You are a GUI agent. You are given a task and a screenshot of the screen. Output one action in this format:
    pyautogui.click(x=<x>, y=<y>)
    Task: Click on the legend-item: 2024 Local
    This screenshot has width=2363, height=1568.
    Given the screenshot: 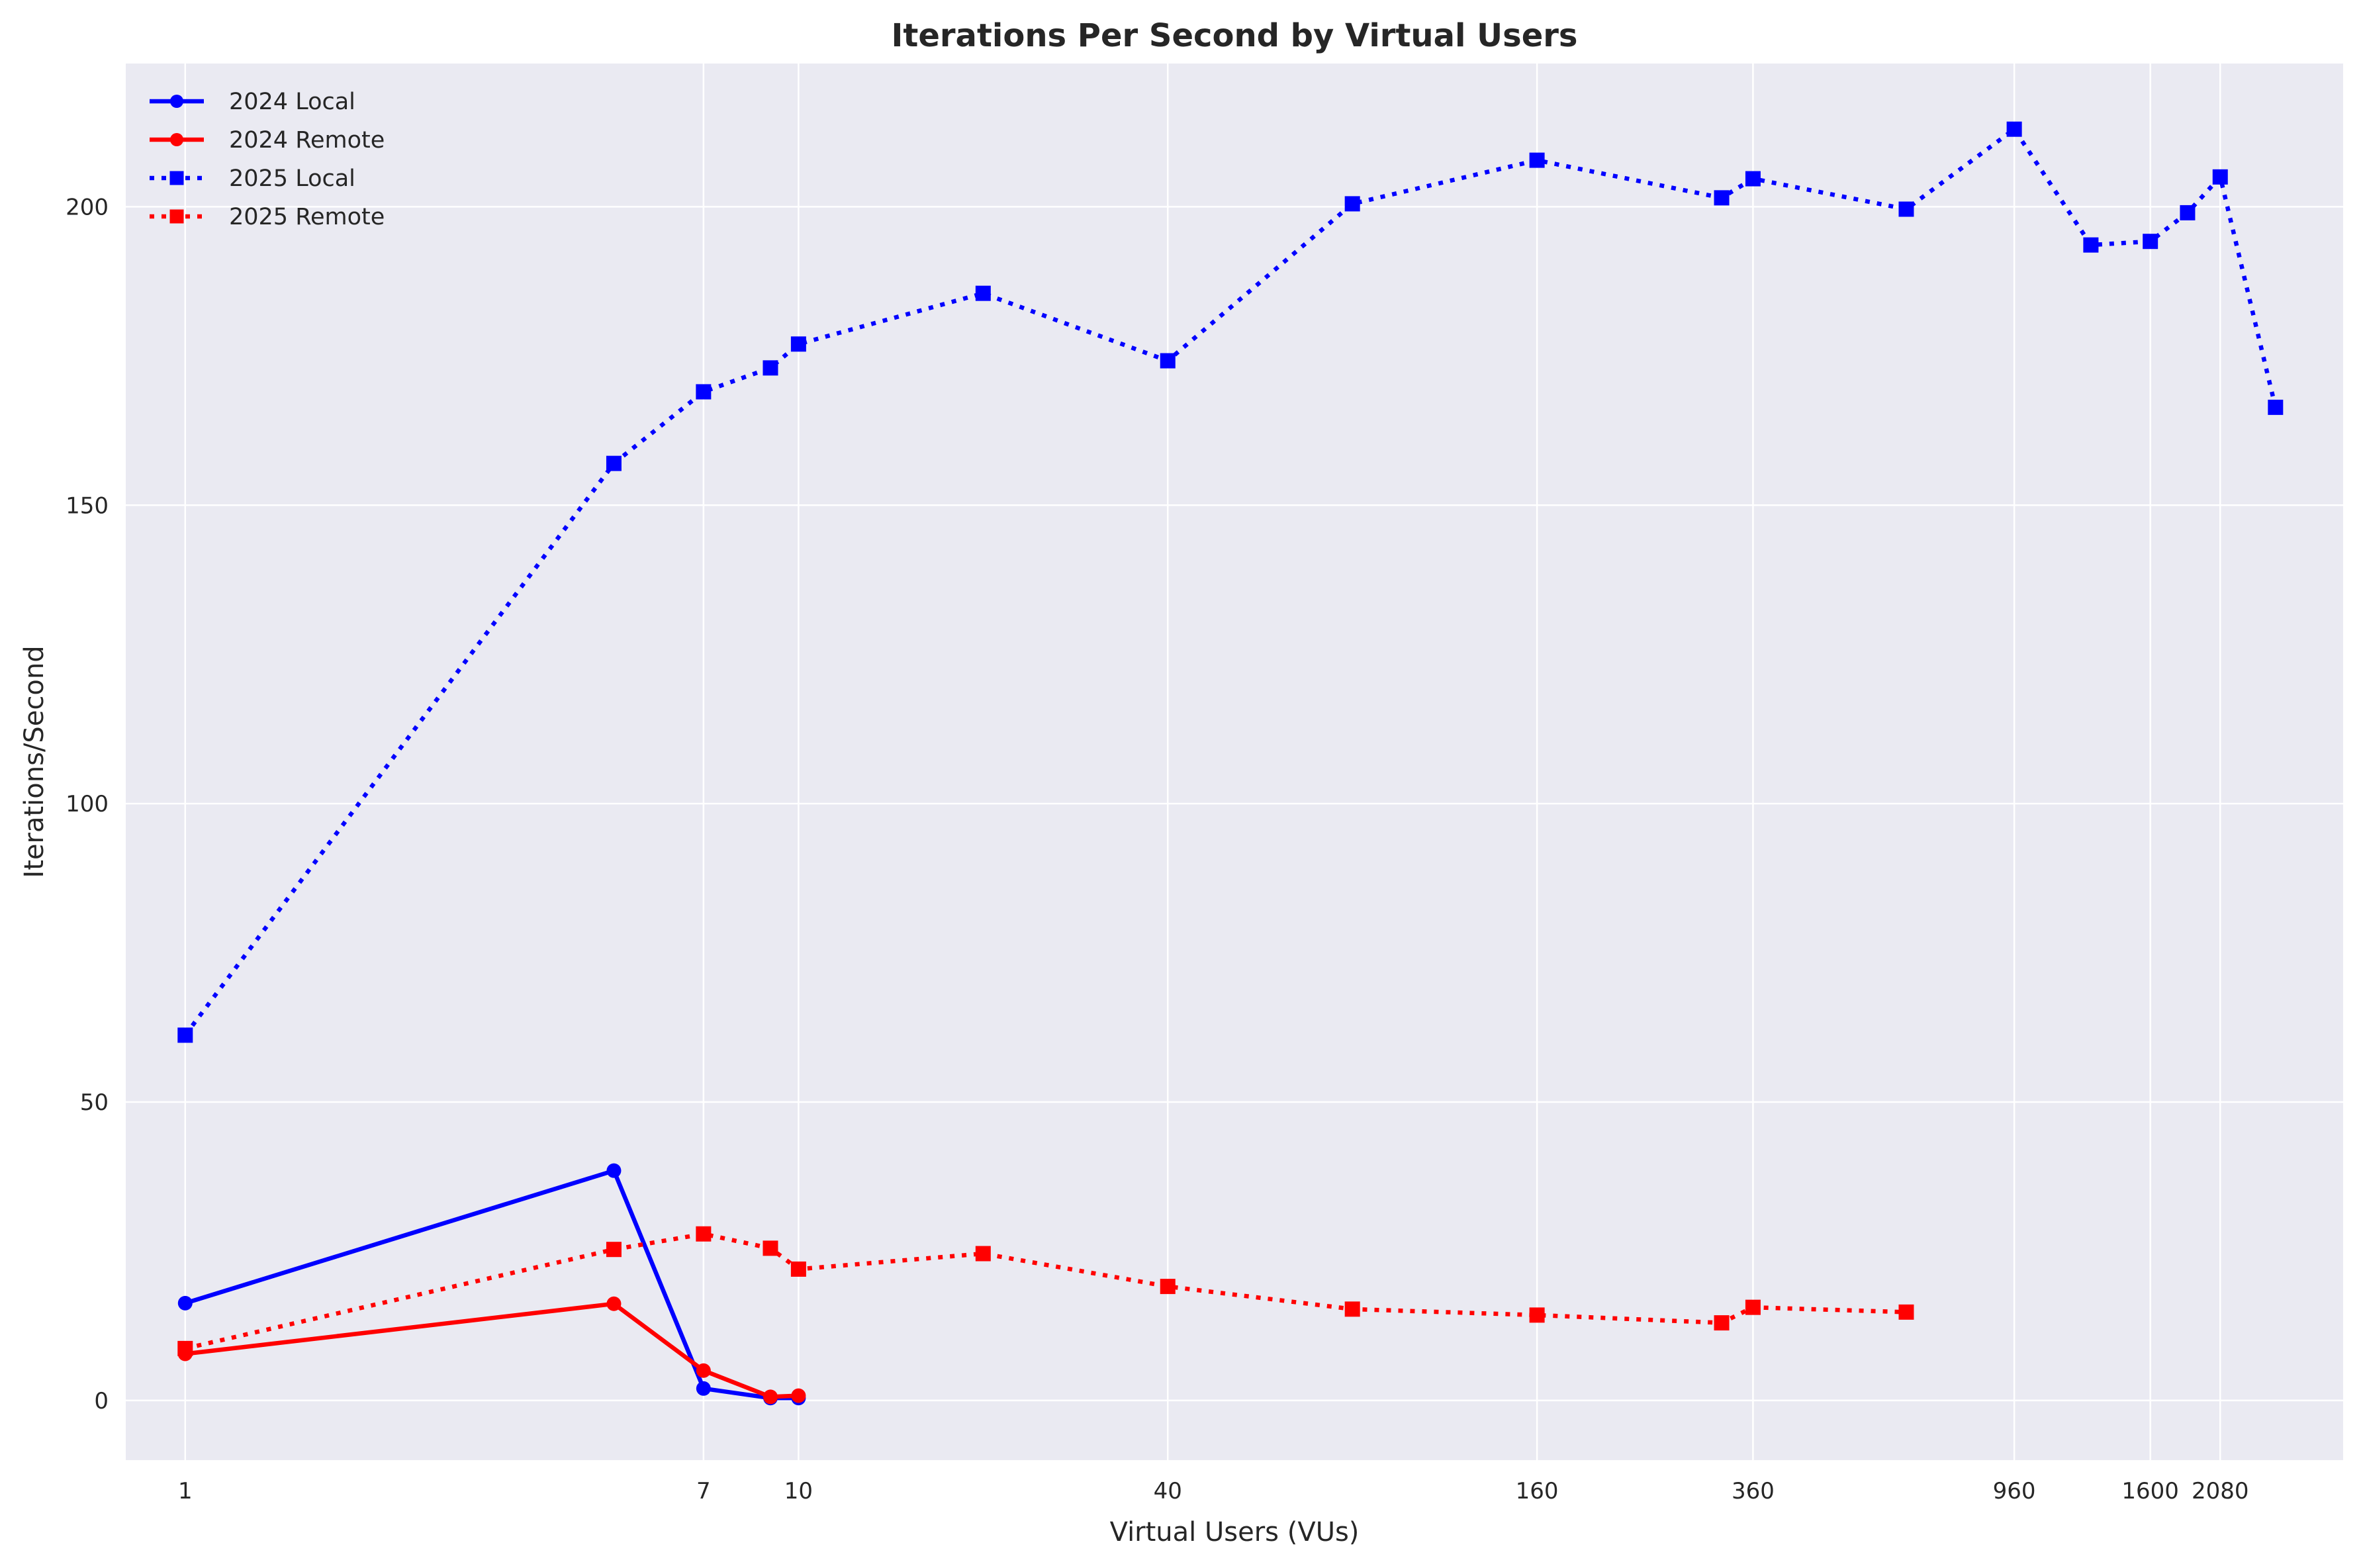 What is the action you would take?
    pyautogui.click(x=252, y=102)
    